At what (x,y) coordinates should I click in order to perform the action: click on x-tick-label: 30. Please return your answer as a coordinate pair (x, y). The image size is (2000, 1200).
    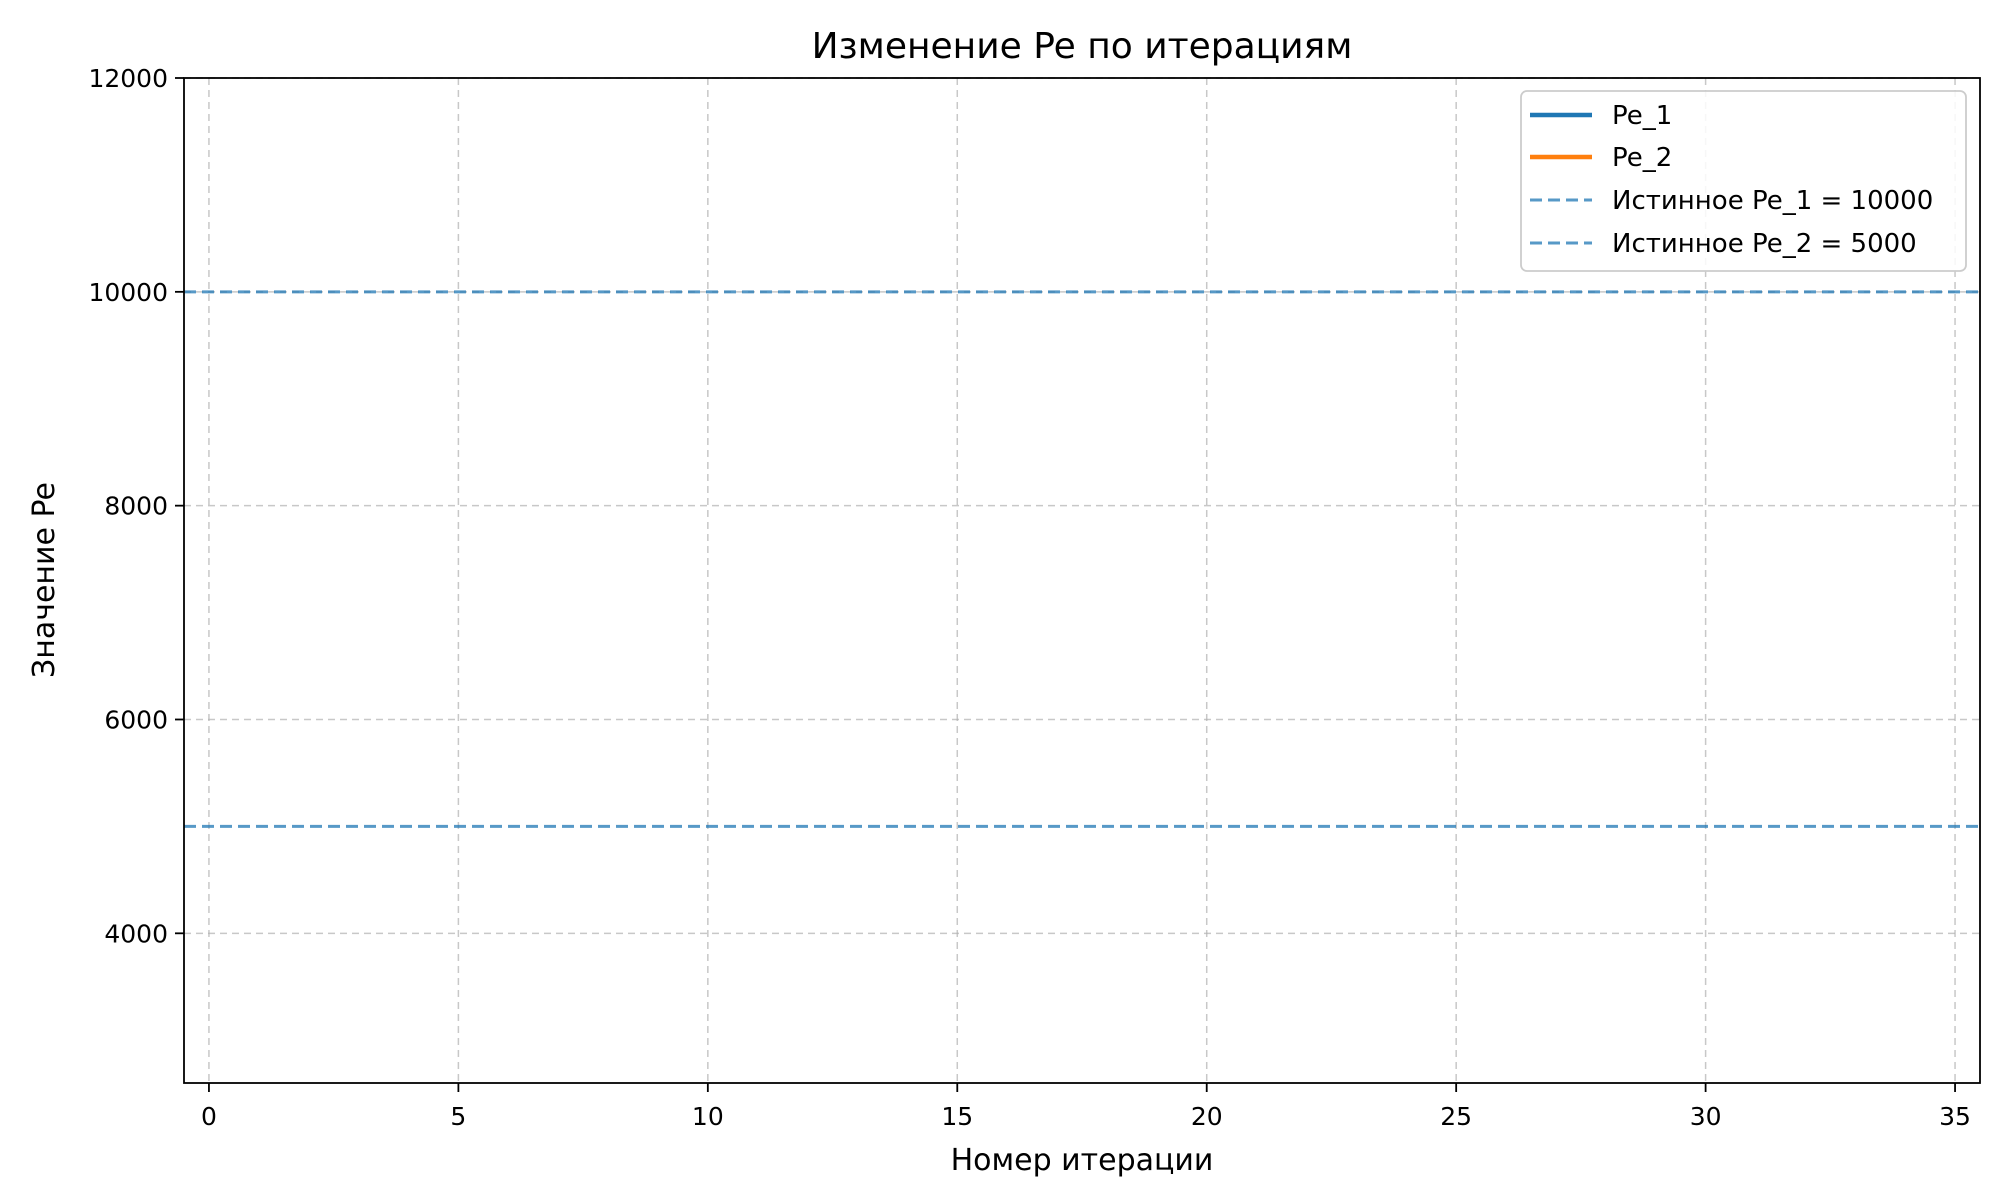
    Looking at the image, I should click on (1706, 1116).